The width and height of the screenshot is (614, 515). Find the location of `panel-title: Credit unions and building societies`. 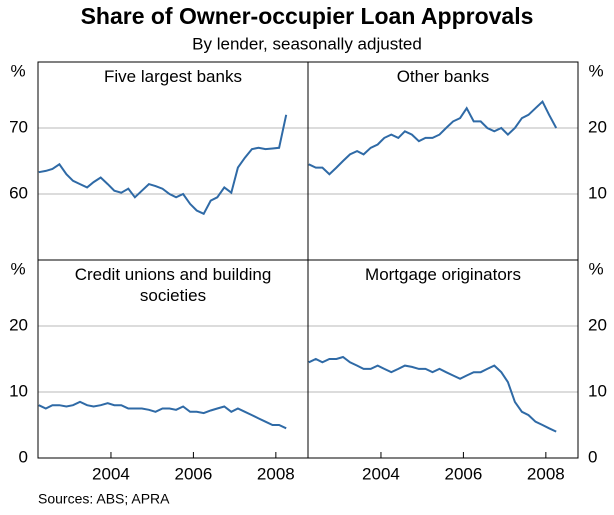

panel-title: Credit unions and building societies is located at coordinates (173, 285).